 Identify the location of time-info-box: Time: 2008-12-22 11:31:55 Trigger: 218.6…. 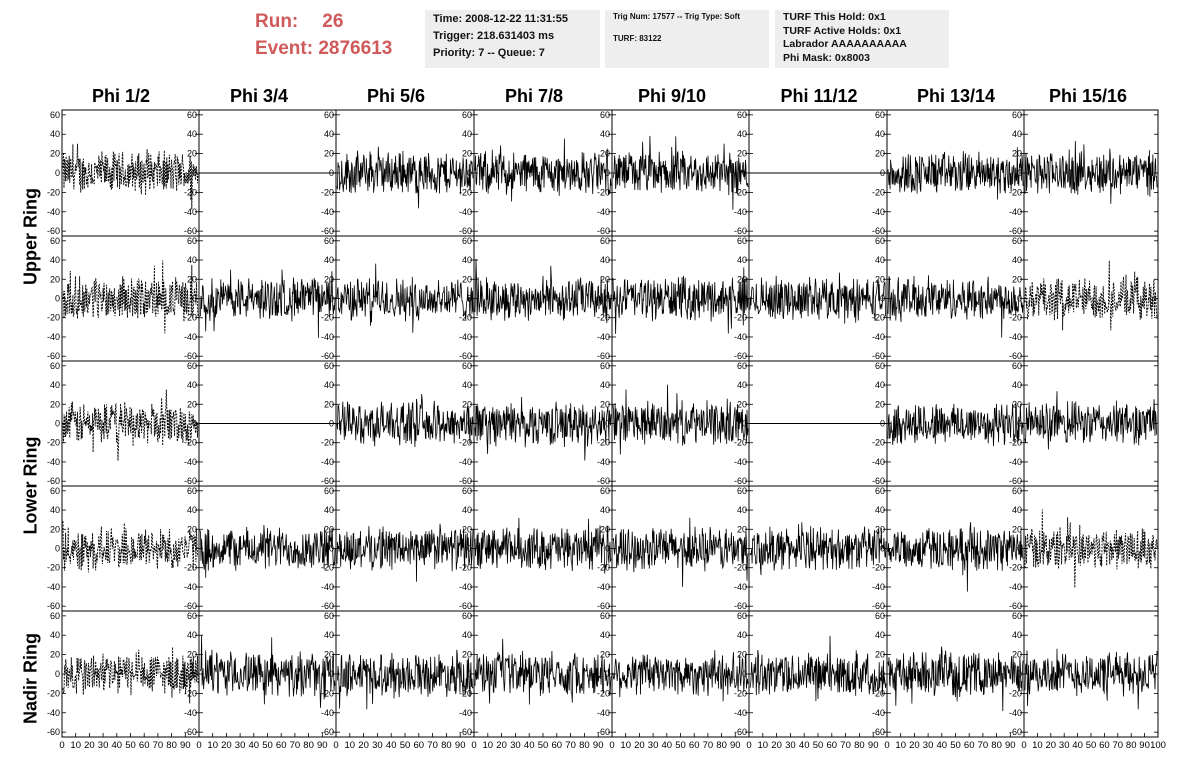
(512, 39).